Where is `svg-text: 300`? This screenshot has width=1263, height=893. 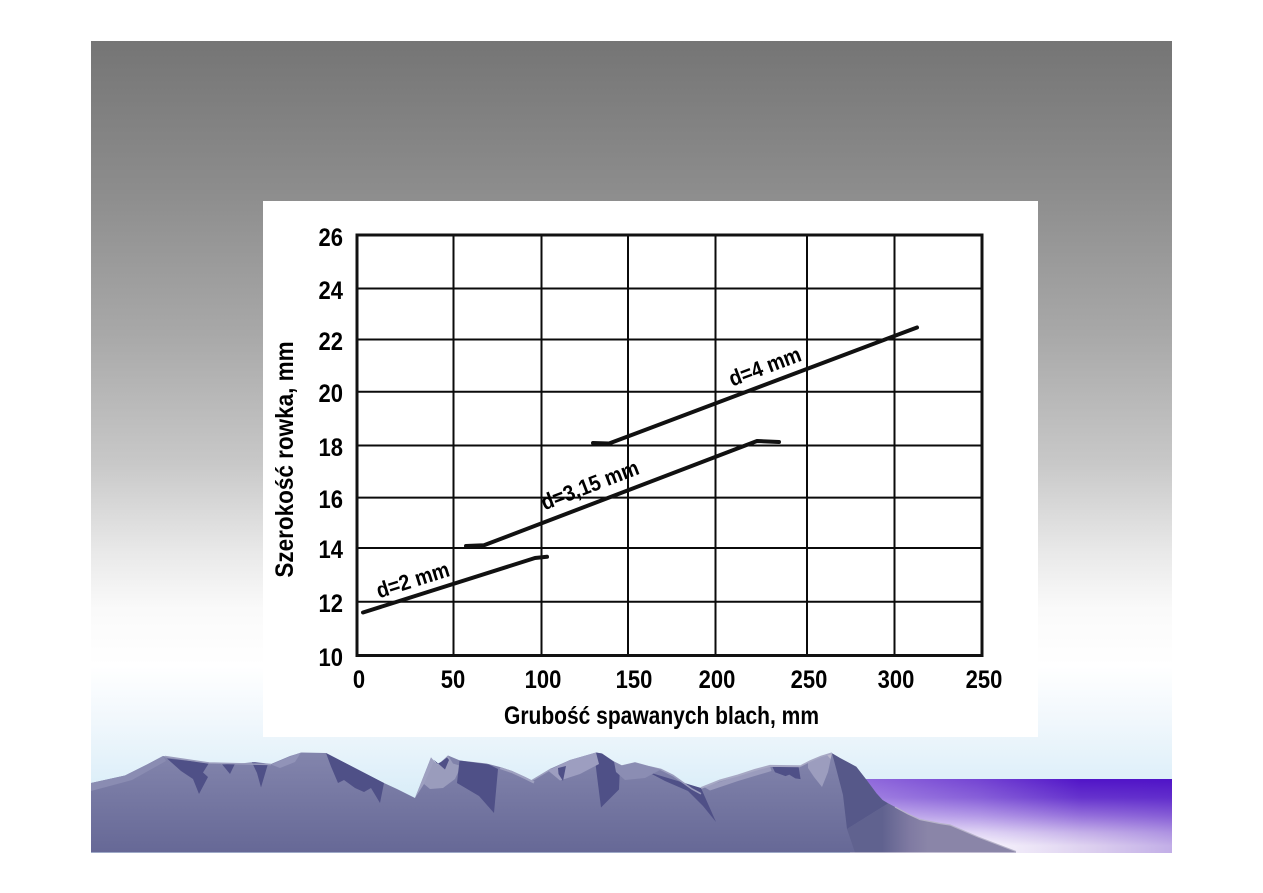 svg-text: 300 is located at coordinates (896, 680).